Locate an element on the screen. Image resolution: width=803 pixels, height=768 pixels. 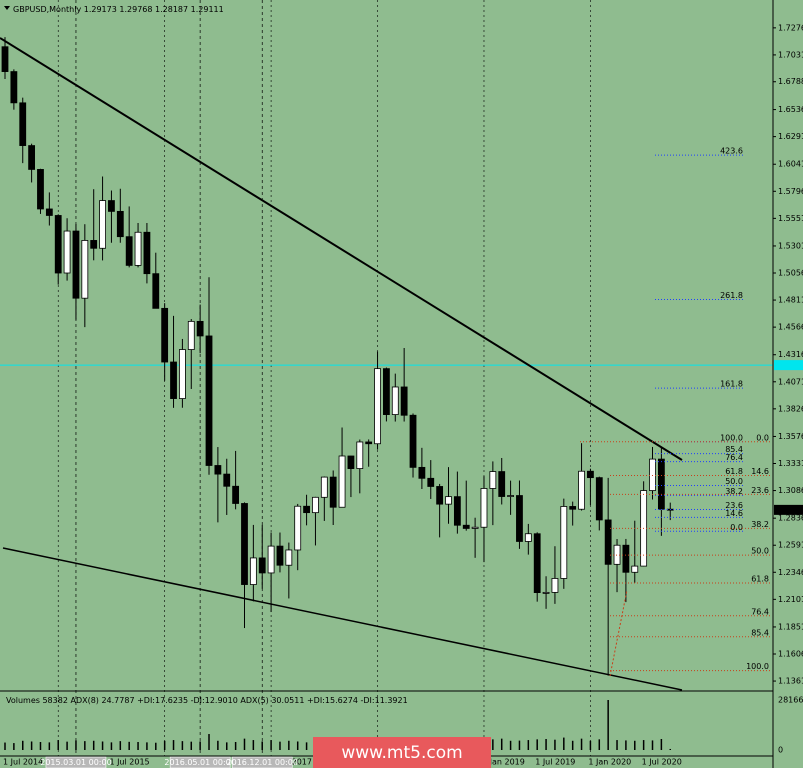
y-tick-label: 1.28360 is located at coordinates (790, 518).